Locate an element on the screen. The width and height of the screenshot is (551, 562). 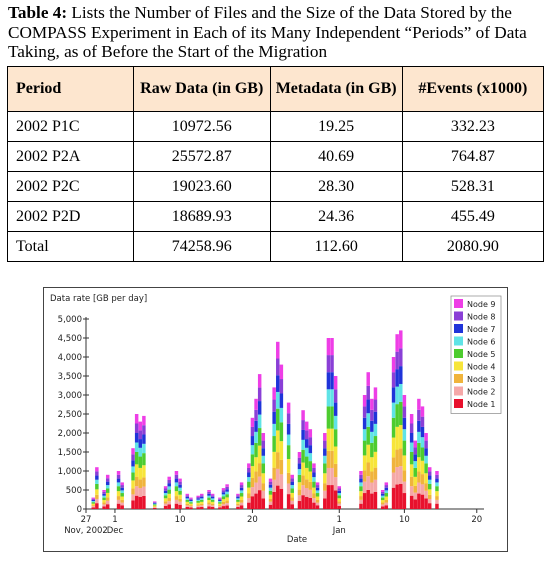
table-row: 2002 P2D 18689.93 24.36 455.49 is located at coordinates (276, 216).